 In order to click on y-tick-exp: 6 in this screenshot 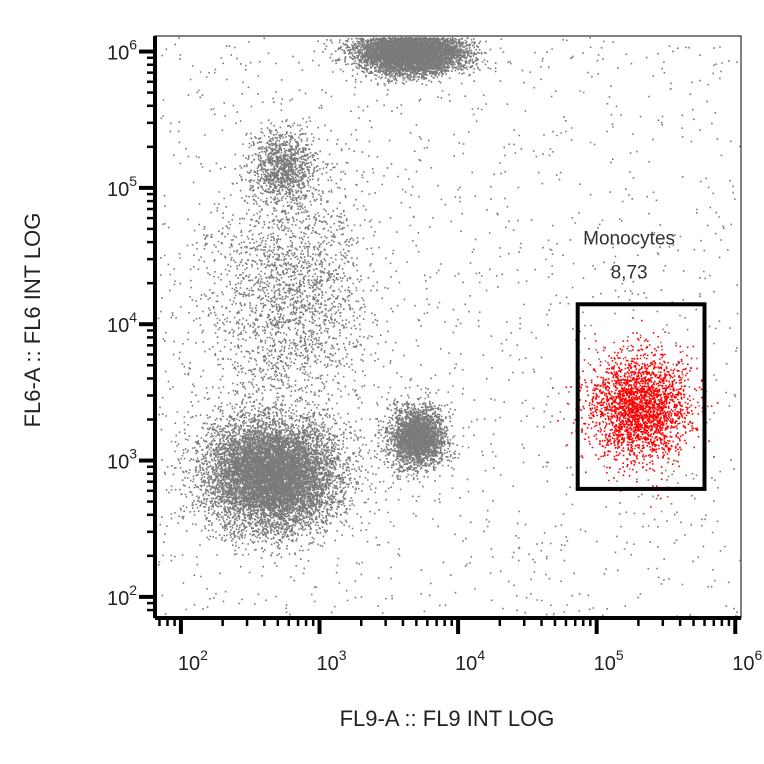, I will do `click(133, 45)`.